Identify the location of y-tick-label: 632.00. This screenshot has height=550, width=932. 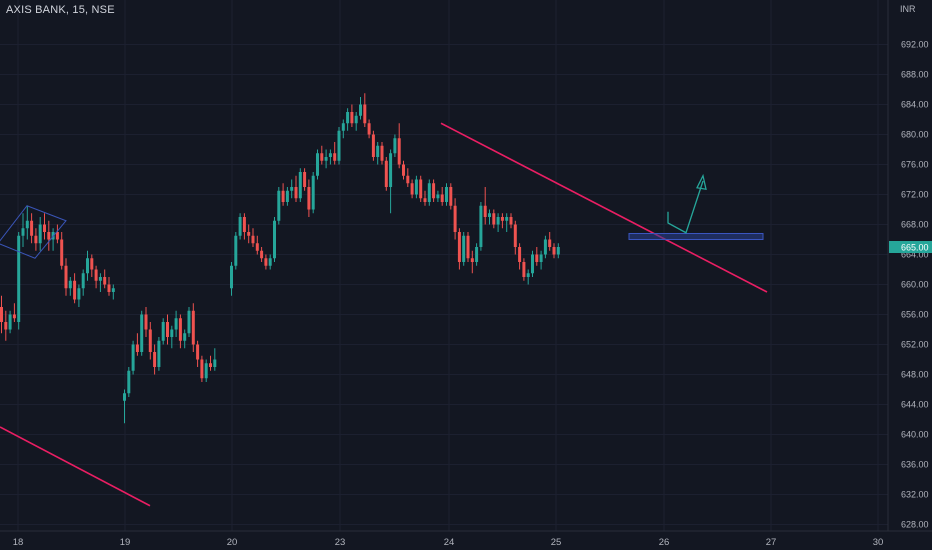
(915, 495).